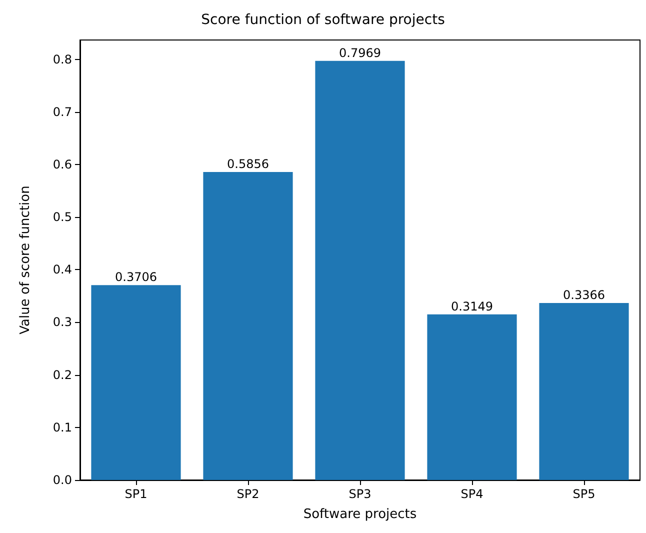 The image size is (646, 533). Describe the element at coordinates (360, 514) in the screenshot. I see `x-axis-title: Software projects` at that location.